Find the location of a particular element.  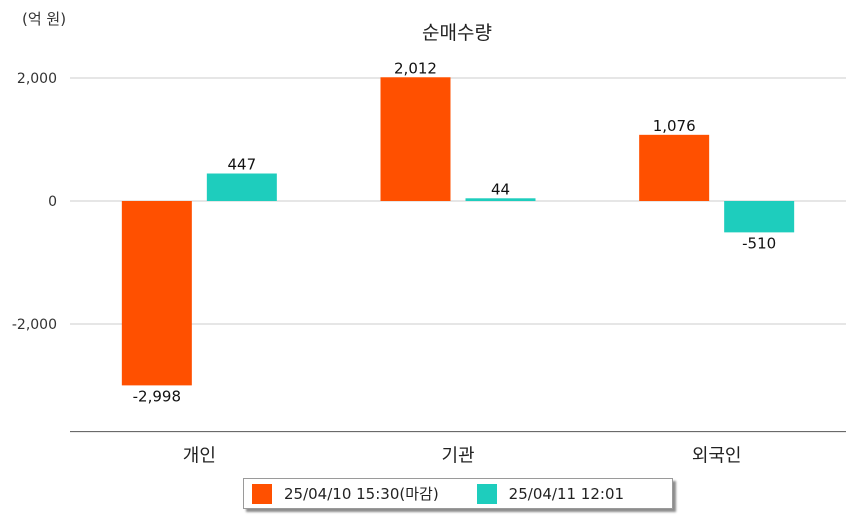

unit-label: (억 원) is located at coordinates (44, 19).